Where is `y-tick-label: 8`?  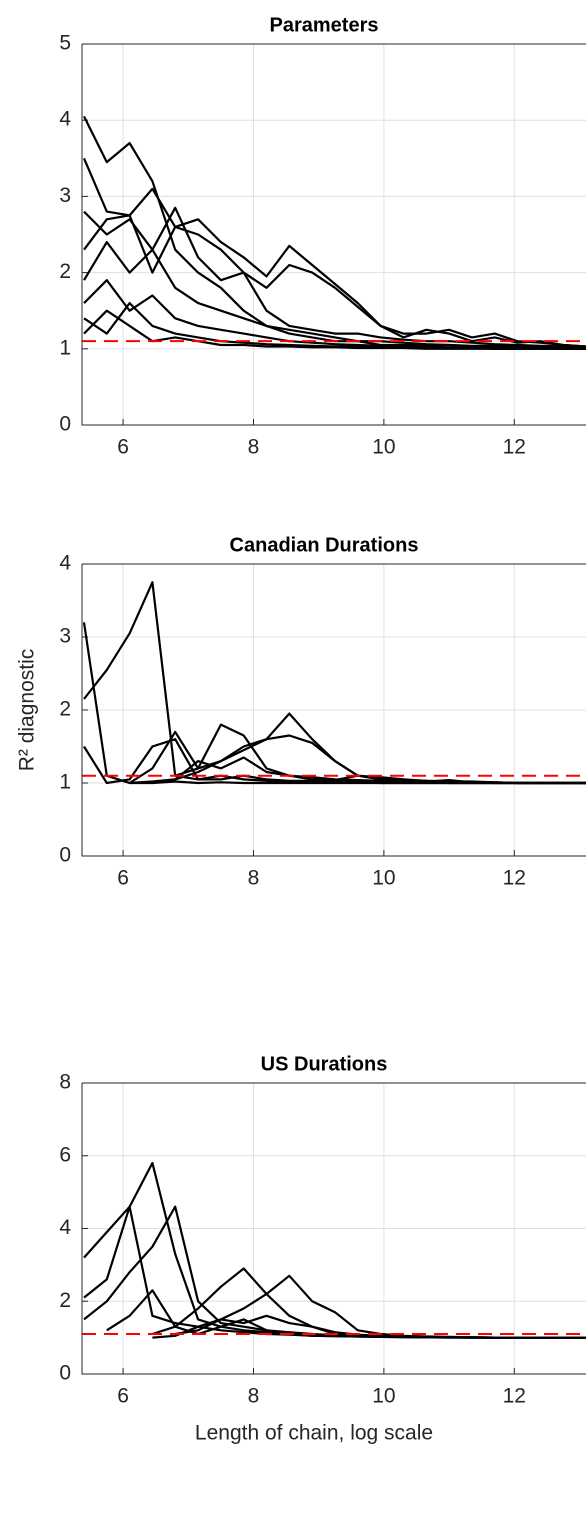 y-tick-label: 8 is located at coordinates (65, 1082).